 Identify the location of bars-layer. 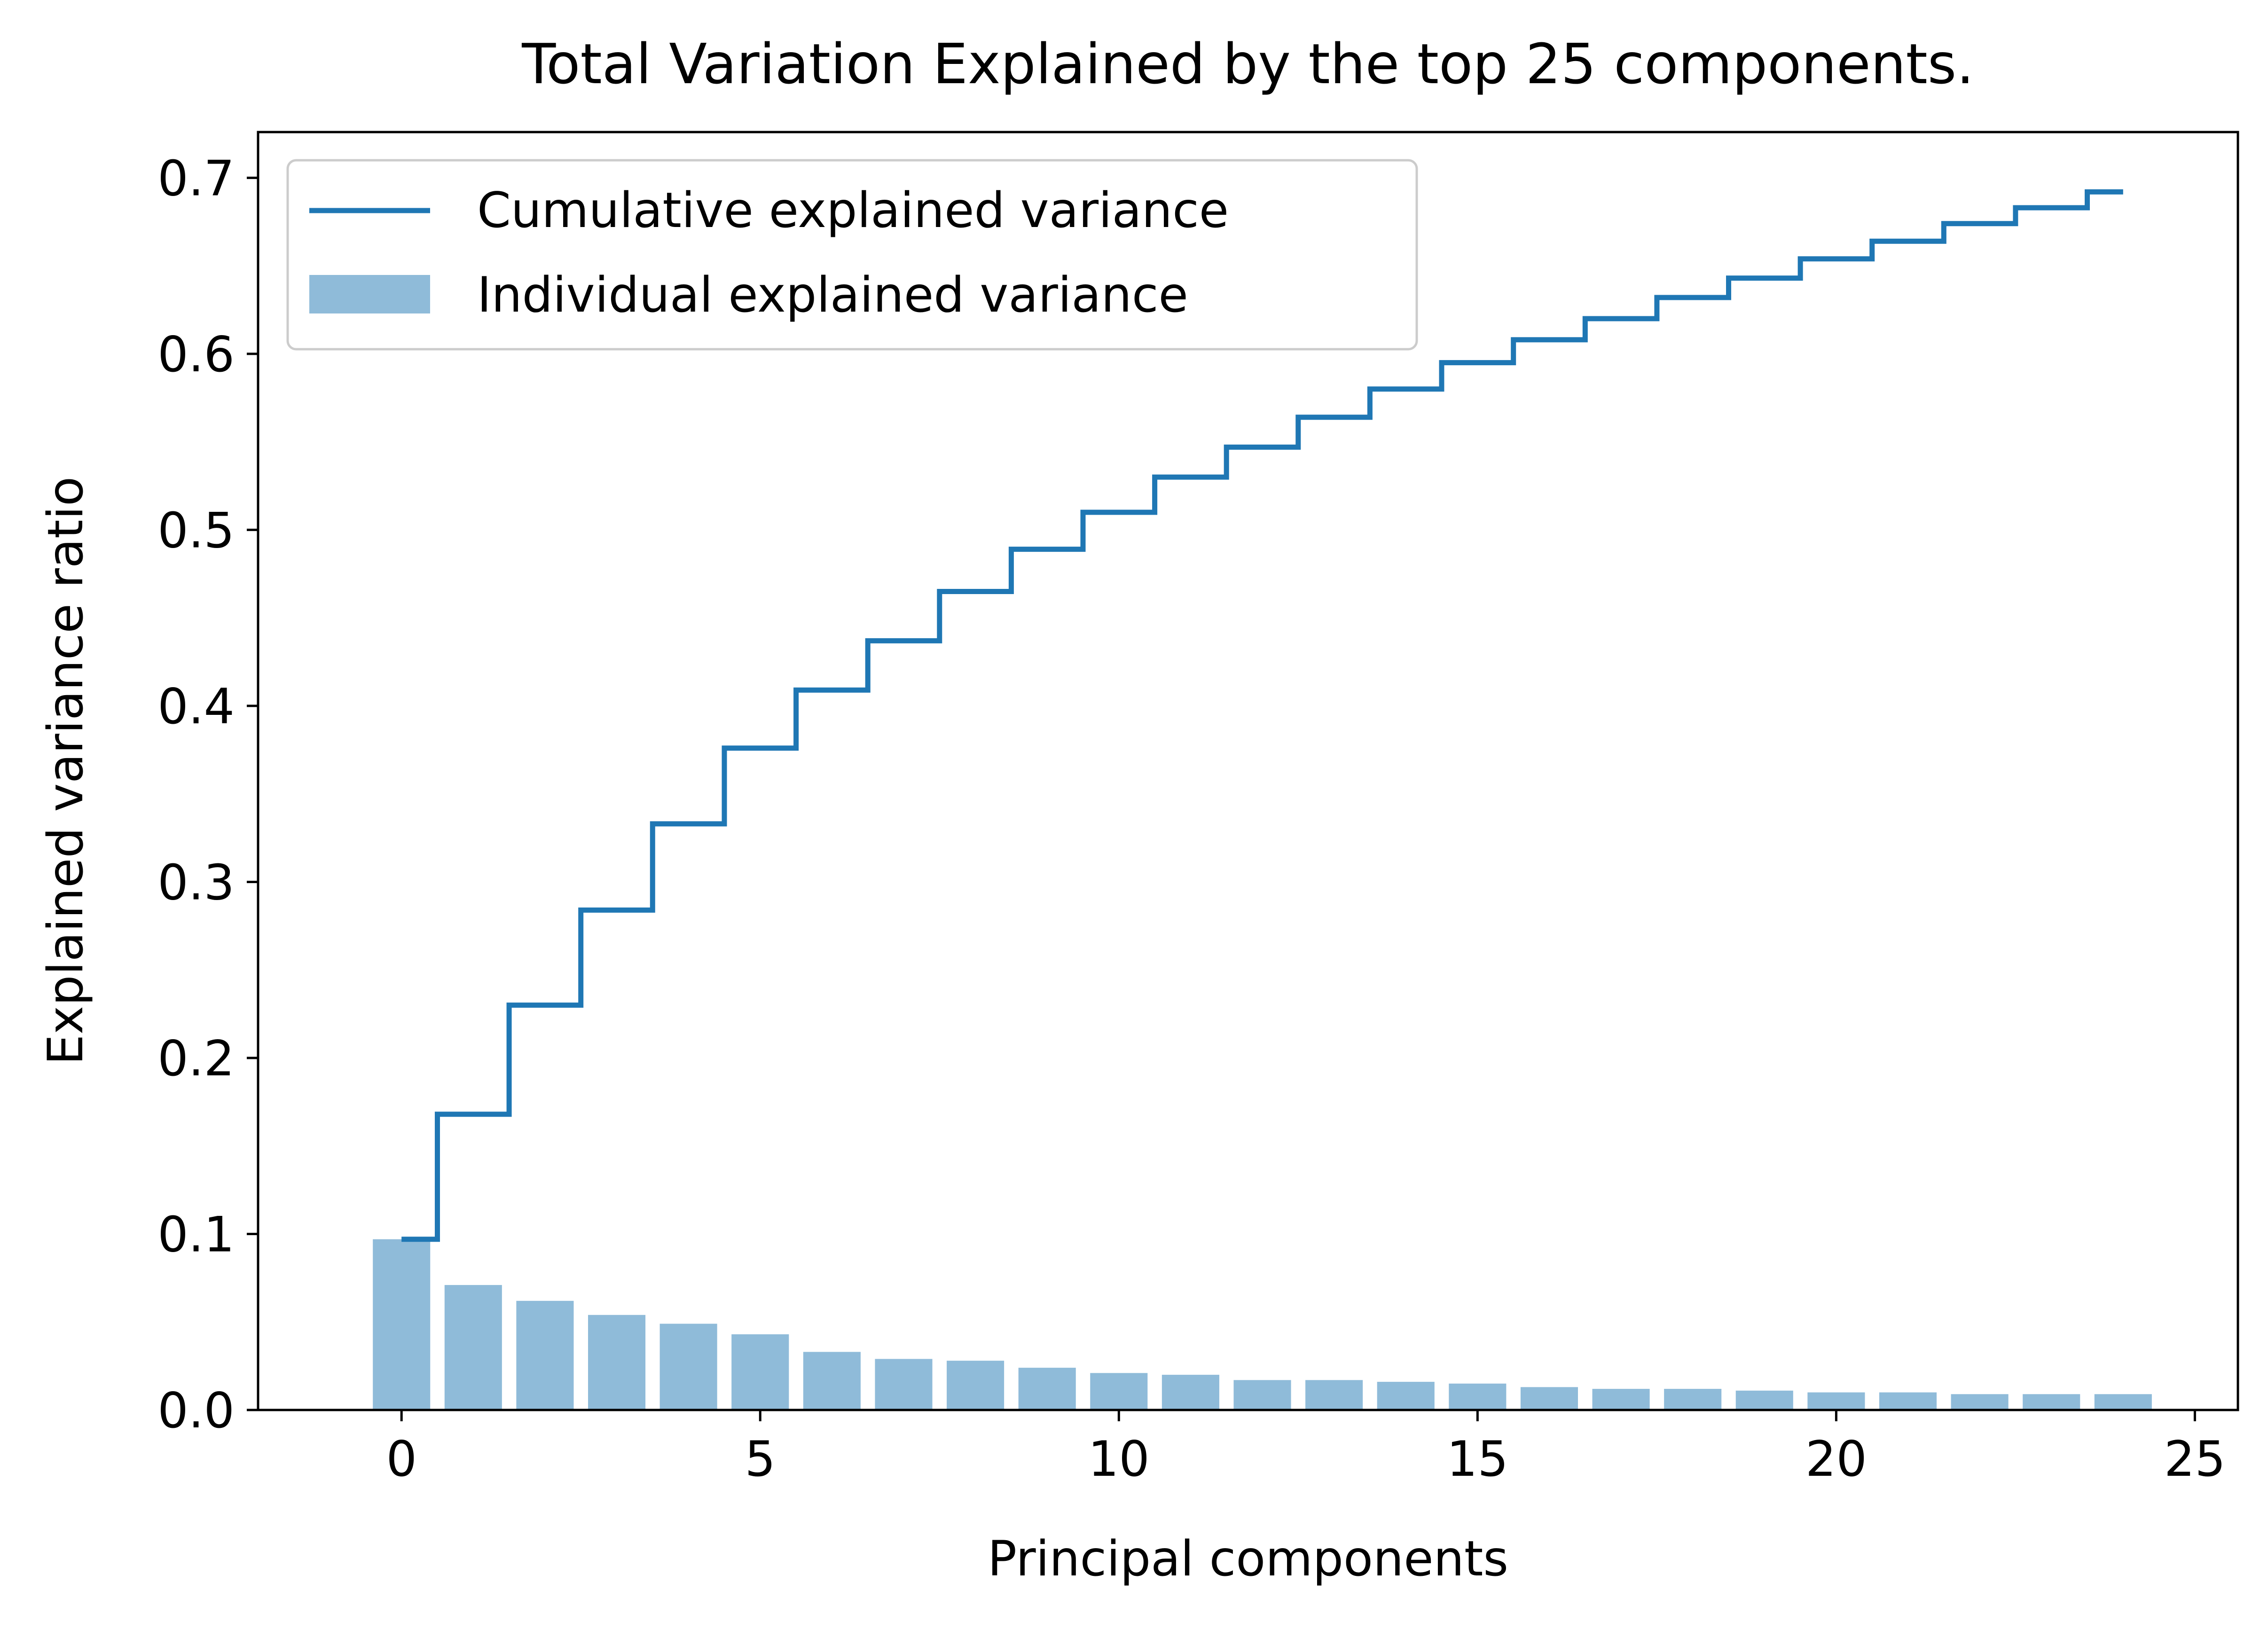
(1263, 1324).